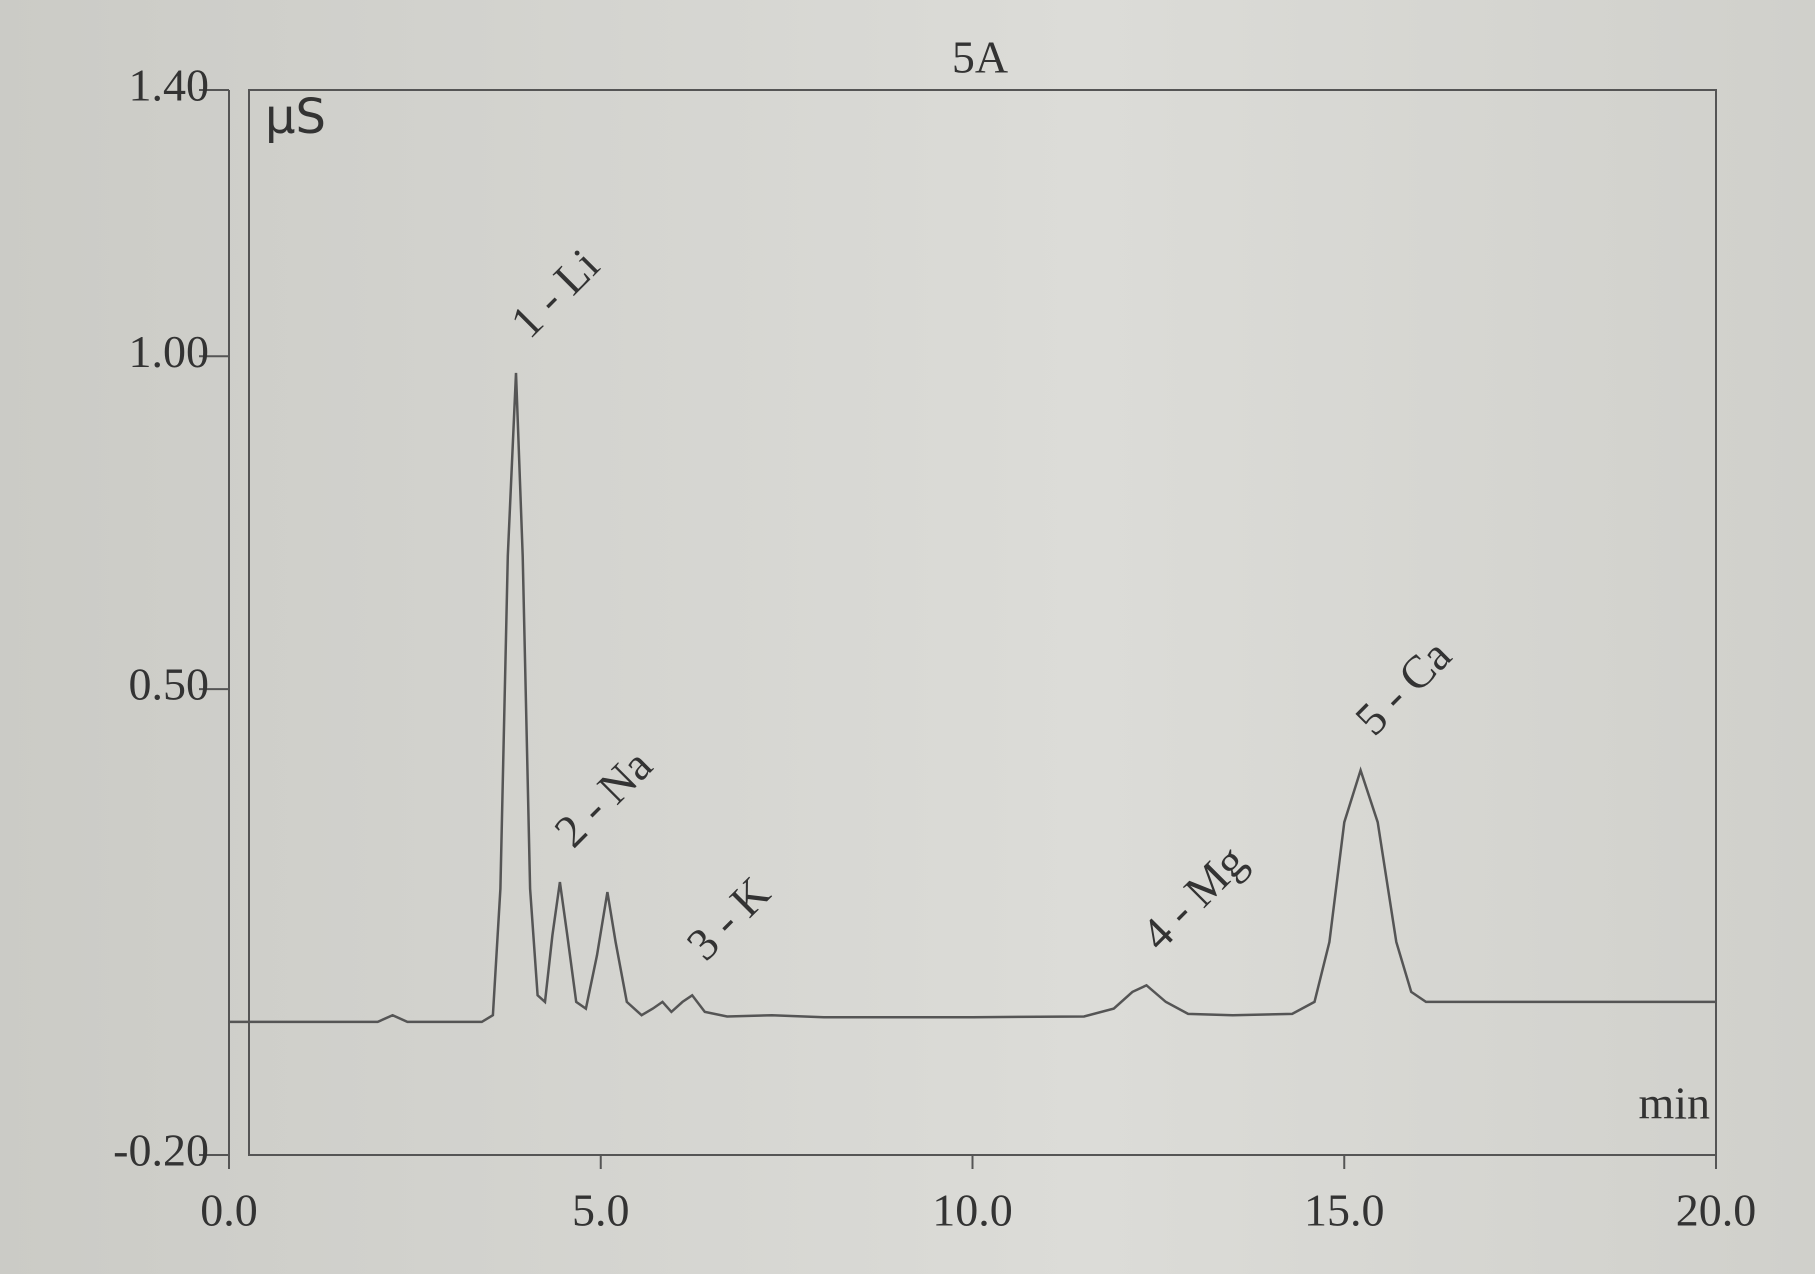  I want to click on x-tick-label: 20.0, so click(1716, 1210).